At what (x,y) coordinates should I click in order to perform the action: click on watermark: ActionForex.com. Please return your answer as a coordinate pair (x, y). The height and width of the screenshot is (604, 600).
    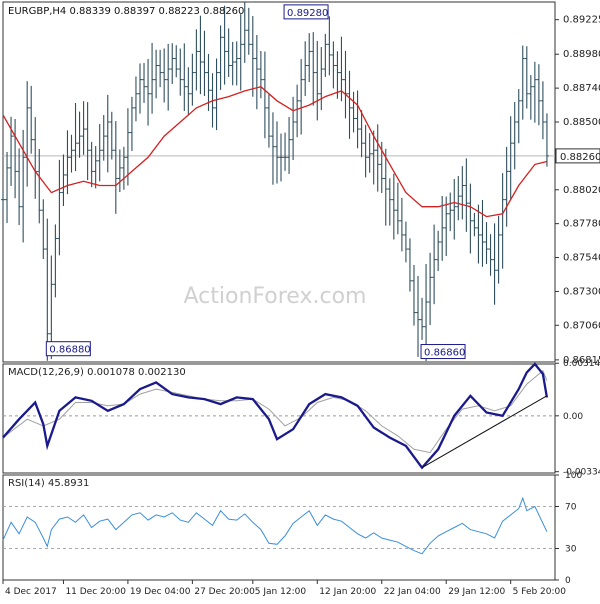
    Looking at the image, I should click on (275, 296).